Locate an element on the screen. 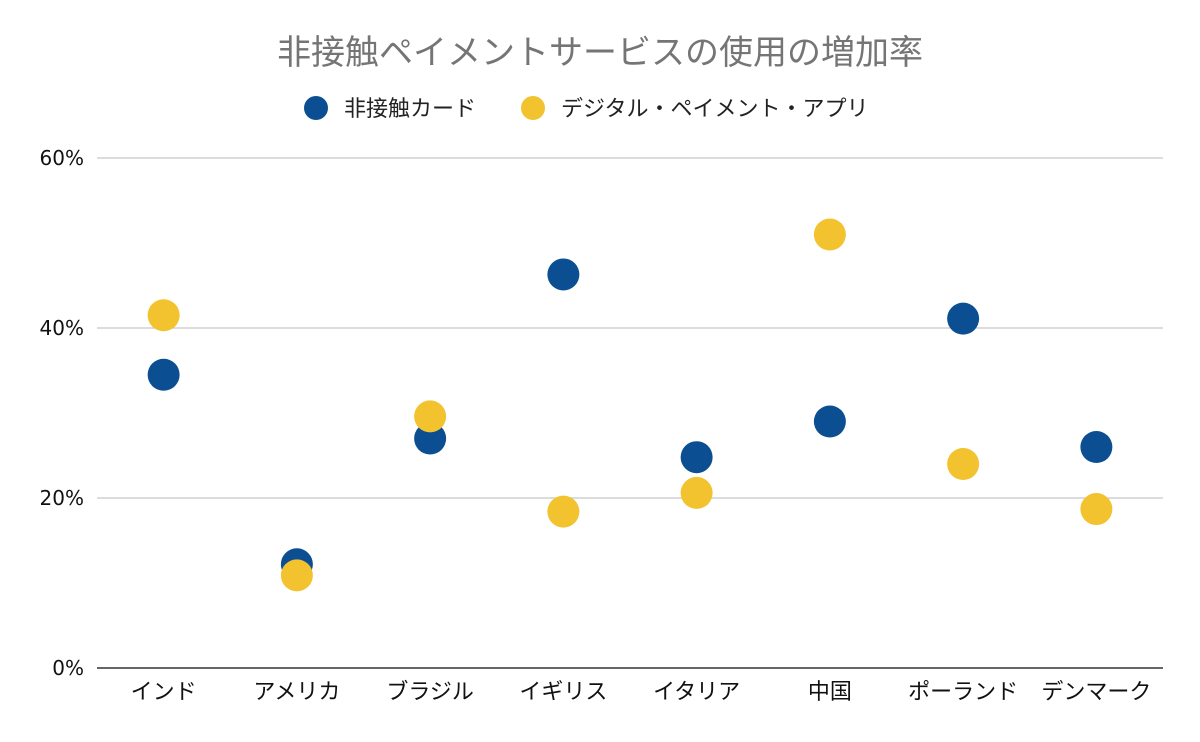 This screenshot has width=1200, height=742. legend-label: デジタル・ペイメント・アプリ is located at coordinates (715, 109).